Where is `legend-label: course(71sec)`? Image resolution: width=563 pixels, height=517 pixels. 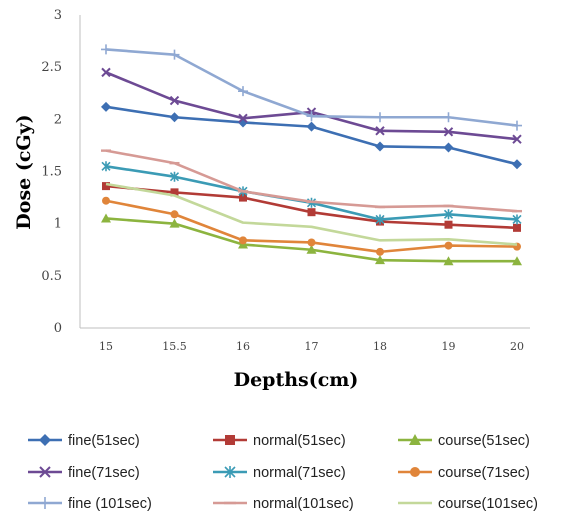 legend-label: course(71sec) is located at coordinates (484, 473).